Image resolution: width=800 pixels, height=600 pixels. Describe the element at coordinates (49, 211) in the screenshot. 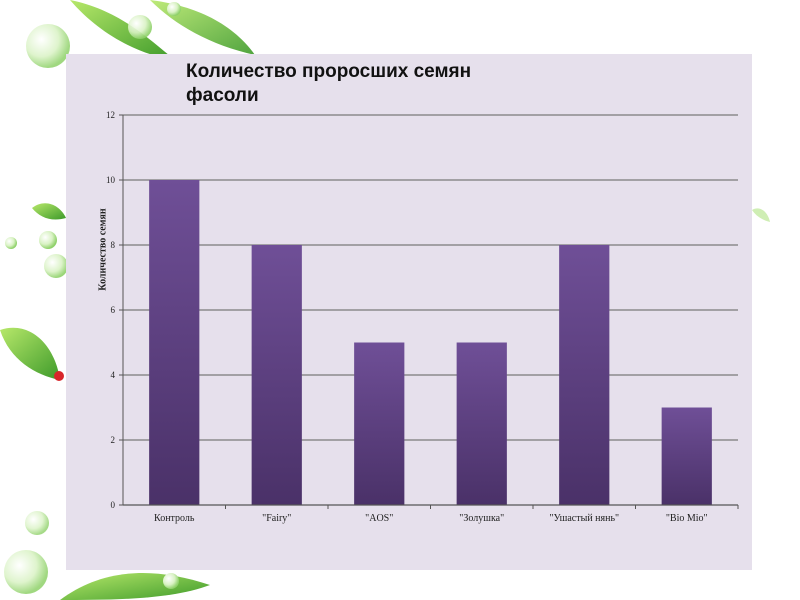

I see `leaf-left-small` at that location.